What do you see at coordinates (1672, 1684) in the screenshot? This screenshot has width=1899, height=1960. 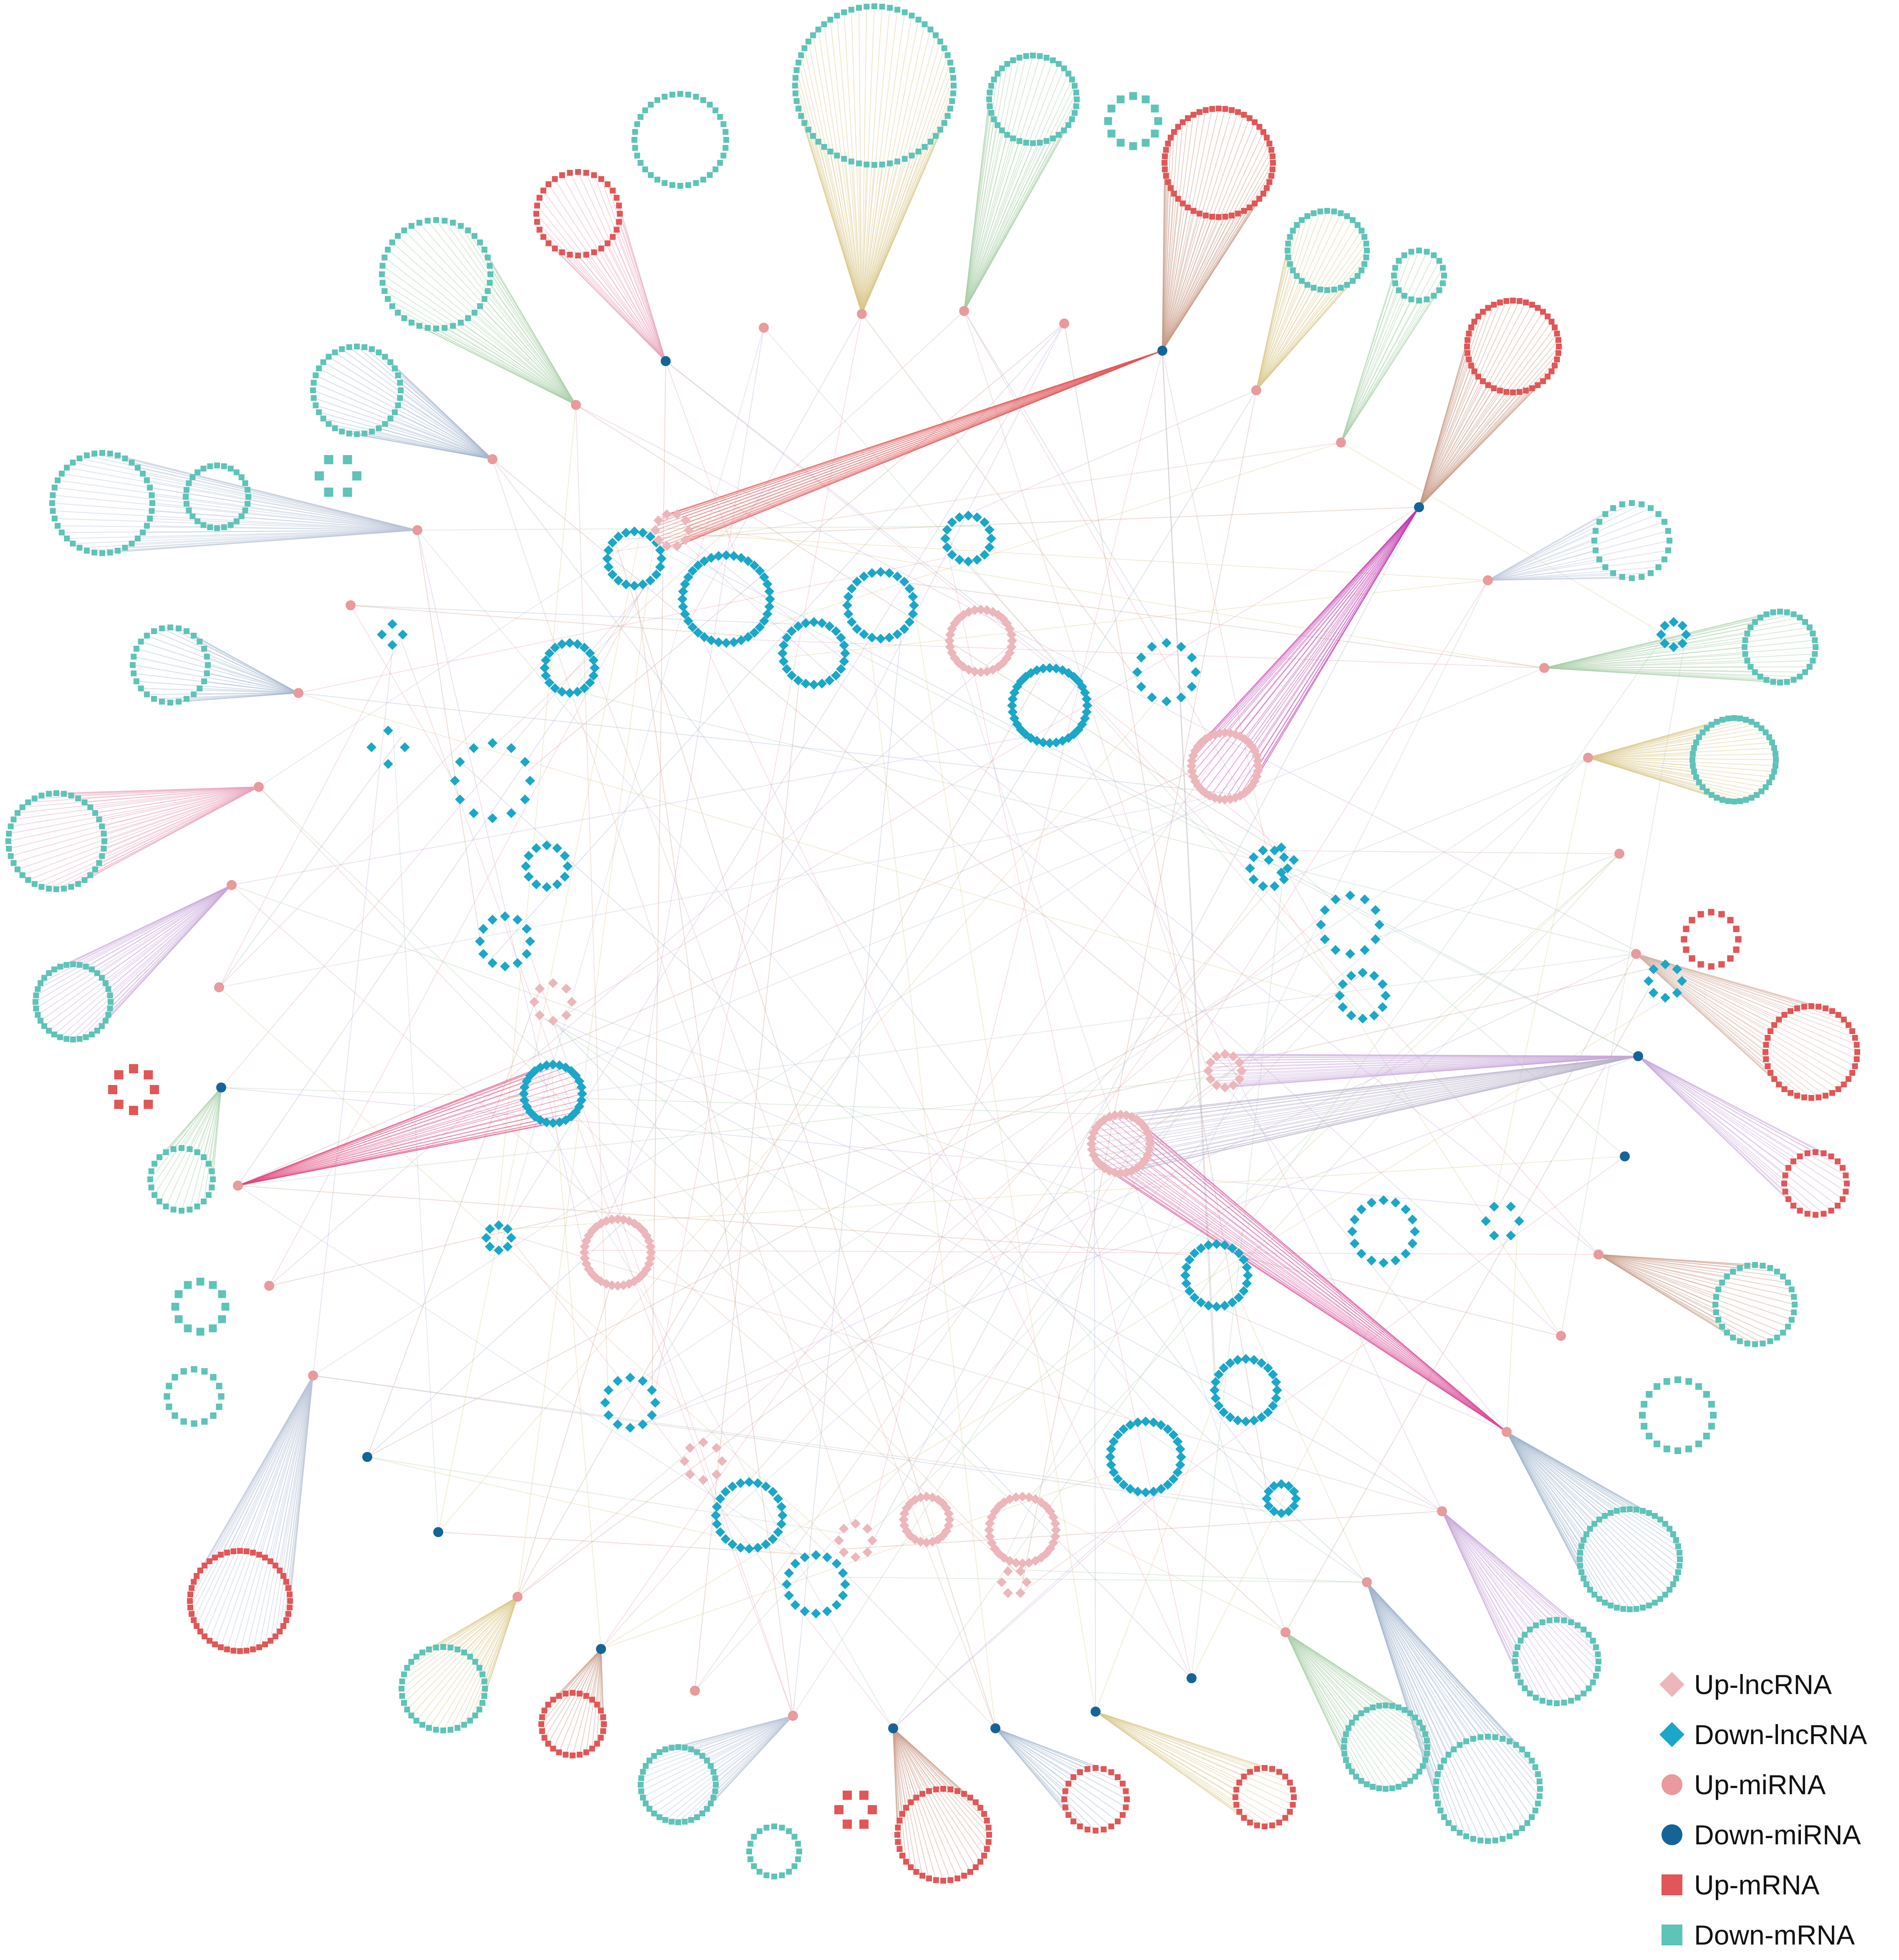 I see `diamond-icon` at bounding box center [1672, 1684].